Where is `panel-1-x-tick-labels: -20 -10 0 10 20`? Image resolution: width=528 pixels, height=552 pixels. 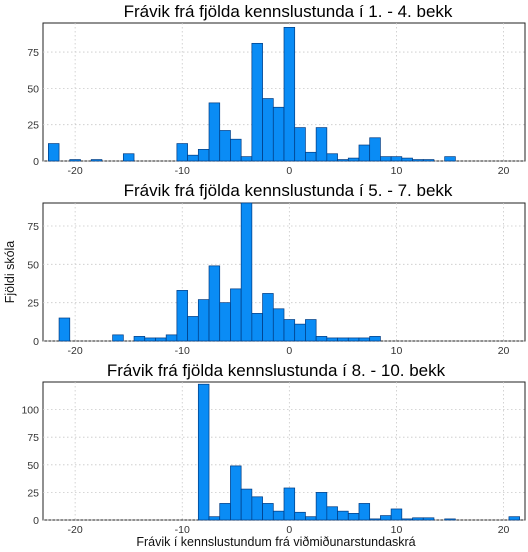
panel-1-x-tick-labels: -20 -10 0 10 20 is located at coordinates (289, 171).